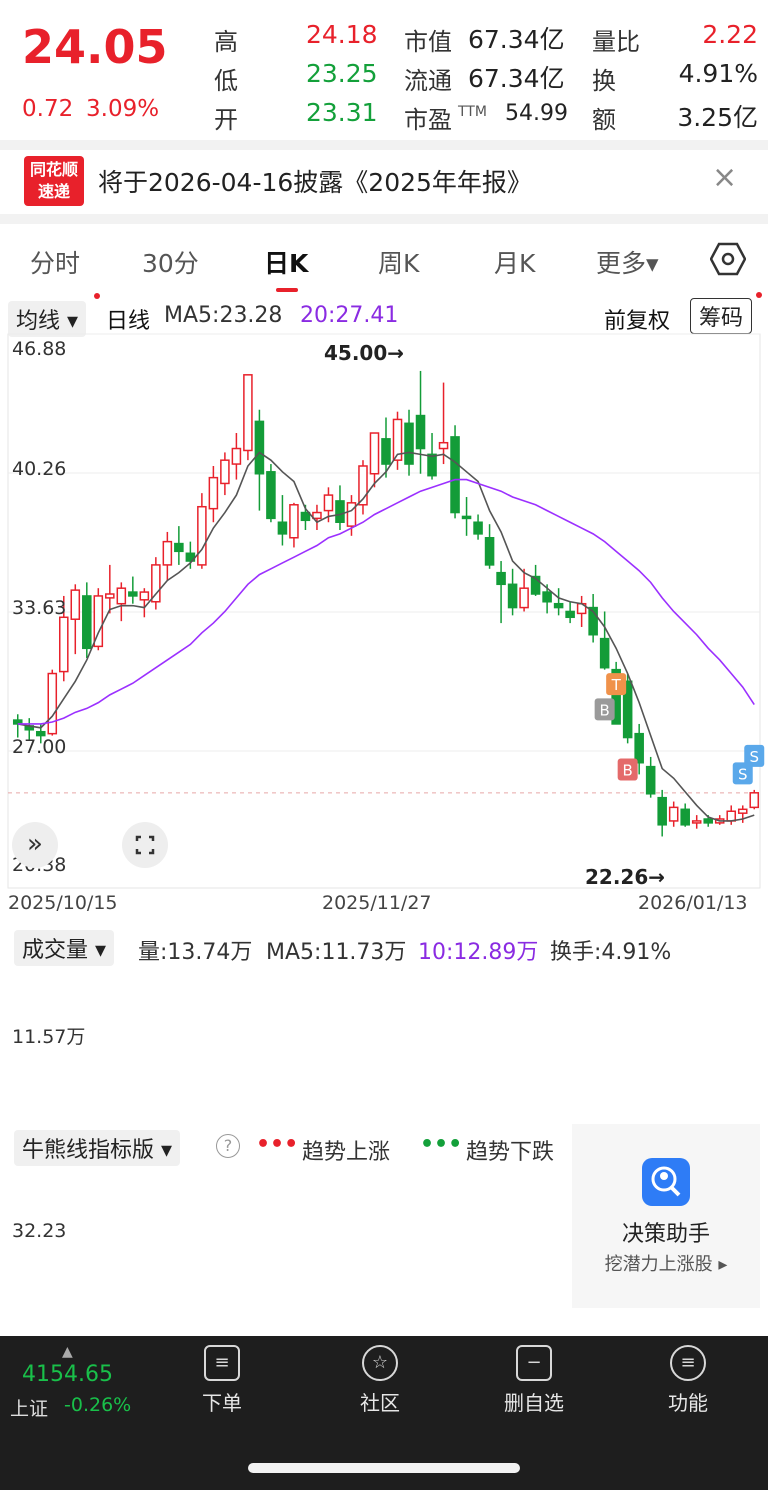 The width and height of the screenshot is (768, 1490). Describe the element at coordinates (628, 771) in the screenshot. I see `signal-label: B` at that location.